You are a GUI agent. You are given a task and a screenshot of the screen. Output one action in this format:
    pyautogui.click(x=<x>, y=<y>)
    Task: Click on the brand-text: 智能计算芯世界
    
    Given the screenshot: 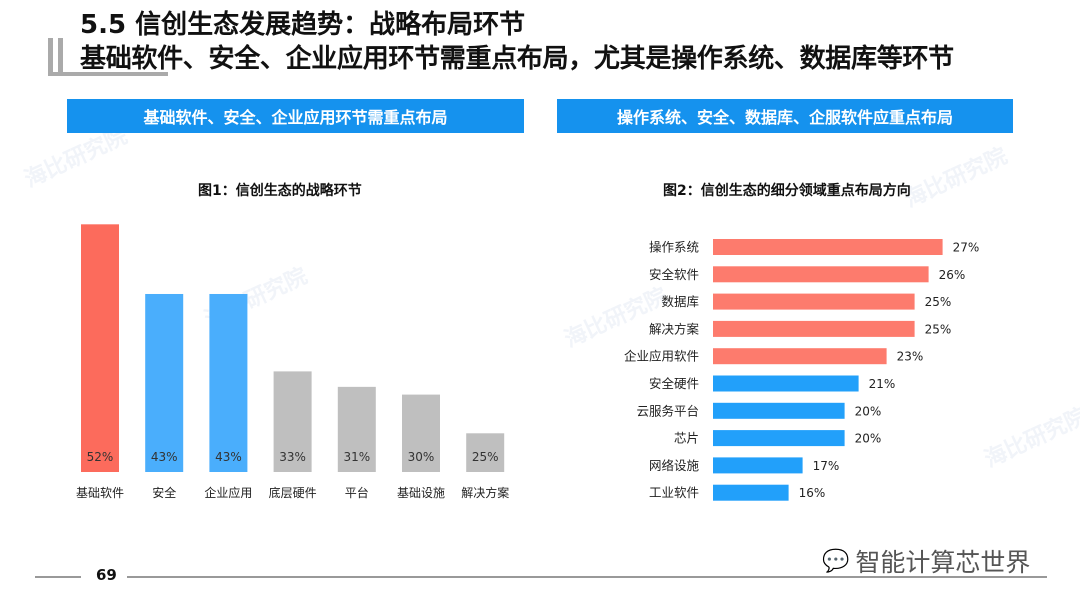 What is the action you would take?
    pyautogui.click(x=943, y=562)
    